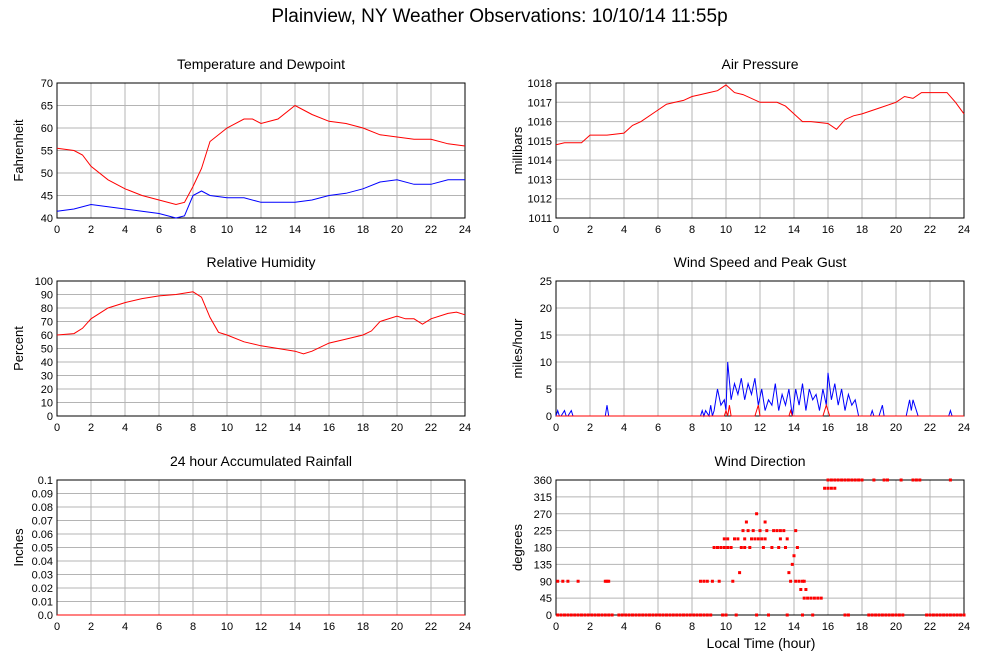  What do you see at coordinates (18, 348) in the screenshot?
I see `humidity-y-axis-label: Percent` at bounding box center [18, 348].